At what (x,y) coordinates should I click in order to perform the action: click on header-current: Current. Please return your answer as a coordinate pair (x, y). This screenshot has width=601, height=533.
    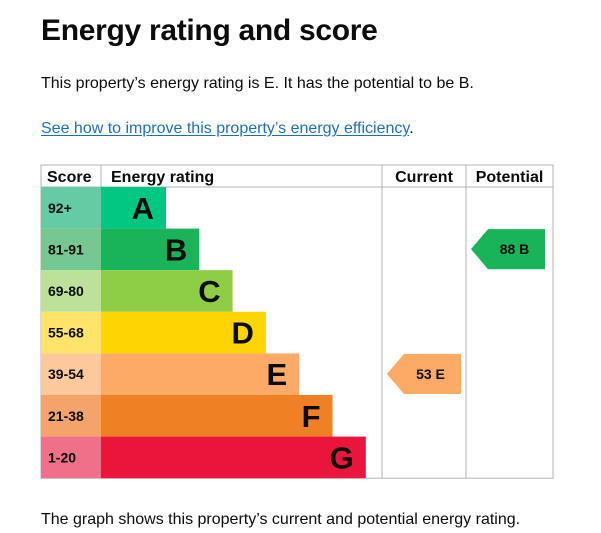
    Looking at the image, I should click on (424, 177).